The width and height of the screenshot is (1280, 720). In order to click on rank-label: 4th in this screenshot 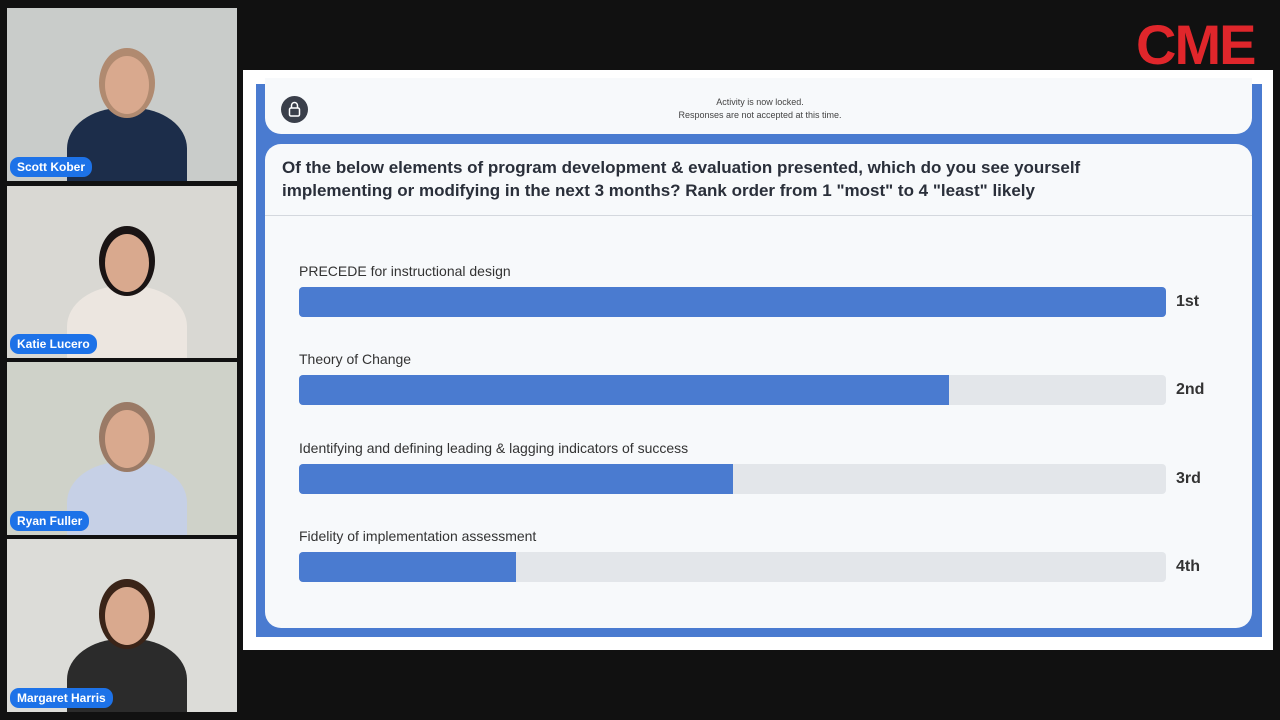, I will do `click(1188, 566)`.